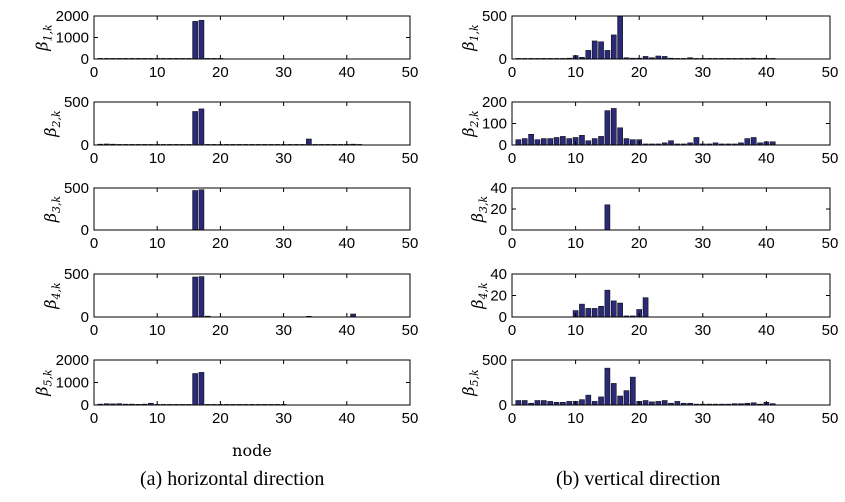 This screenshot has width=845, height=502. Describe the element at coordinates (498, 188) in the screenshot. I see `y-tick-label: 40` at that location.